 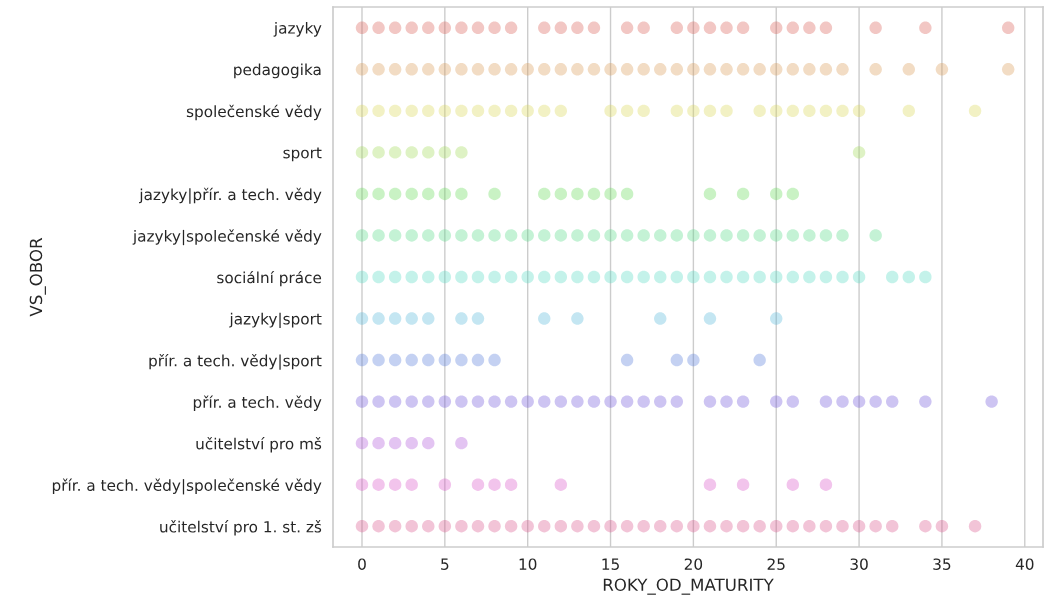 What do you see at coordinates (610, 564) in the screenshot?
I see `x-tick-label: 15` at bounding box center [610, 564].